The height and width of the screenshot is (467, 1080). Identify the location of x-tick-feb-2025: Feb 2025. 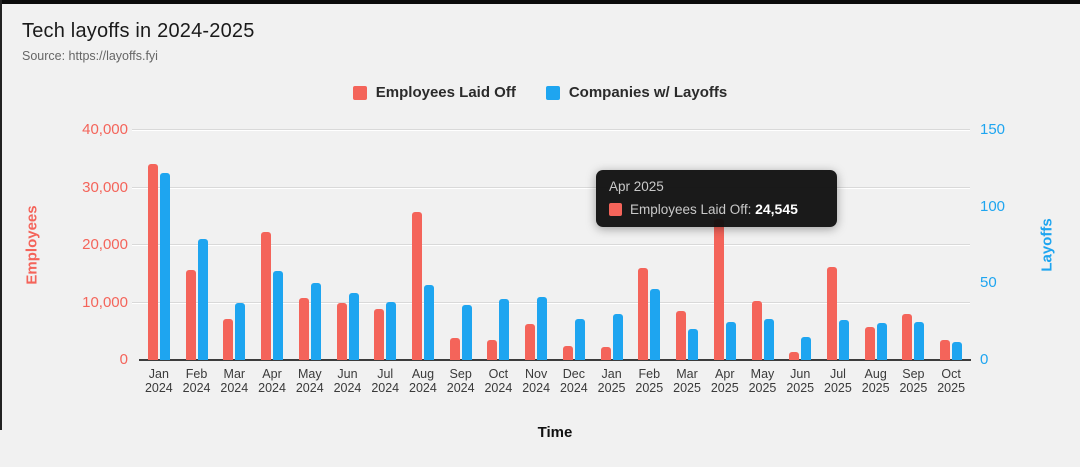
(649, 381).